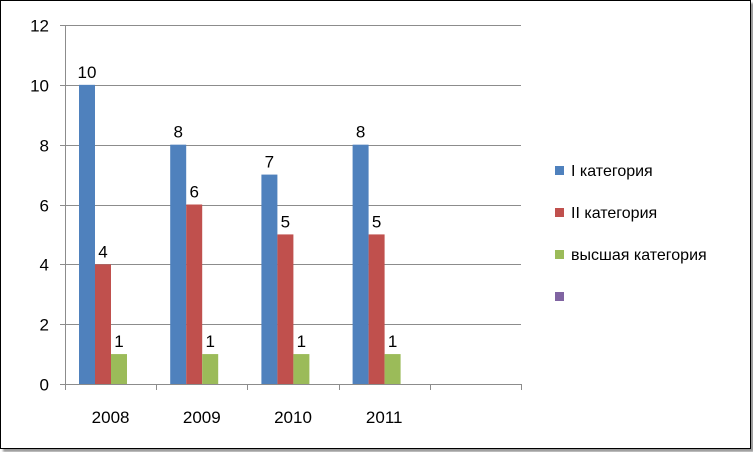  What do you see at coordinates (44, 325) in the screenshot?
I see `y-tick-label: 2` at bounding box center [44, 325].